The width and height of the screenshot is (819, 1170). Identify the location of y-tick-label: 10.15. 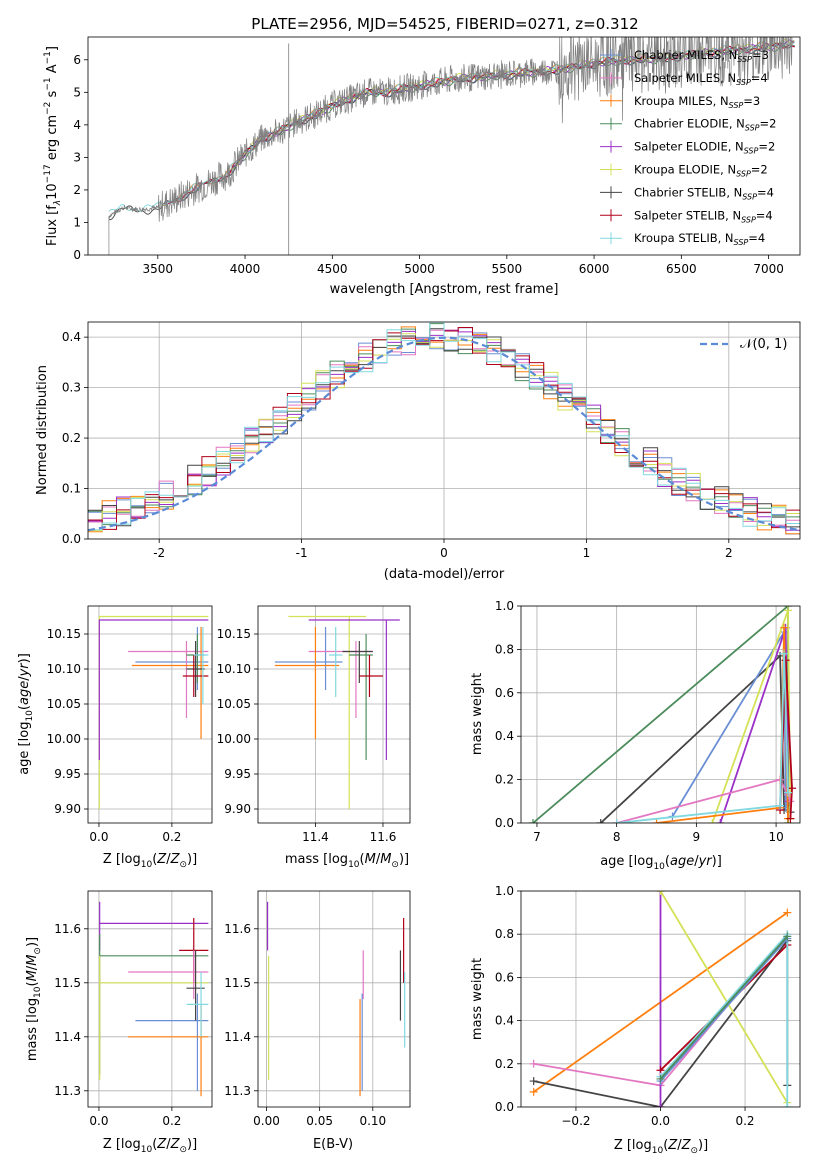
(64, 634).